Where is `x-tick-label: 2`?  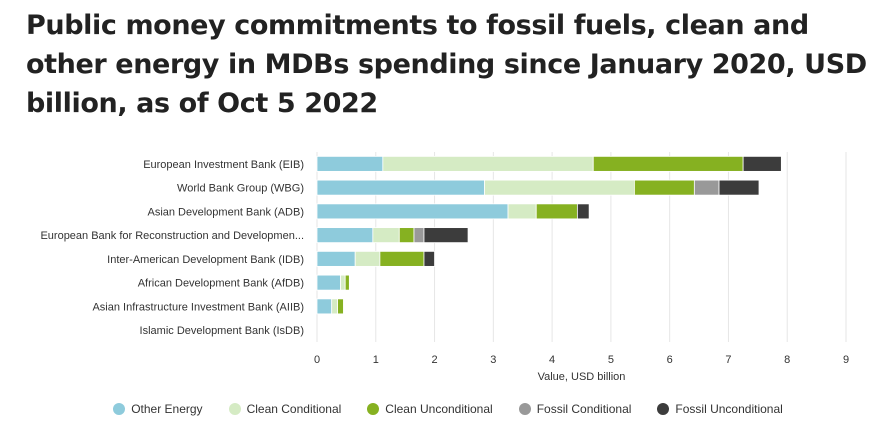
x-tick-label: 2 is located at coordinates (434, 360).